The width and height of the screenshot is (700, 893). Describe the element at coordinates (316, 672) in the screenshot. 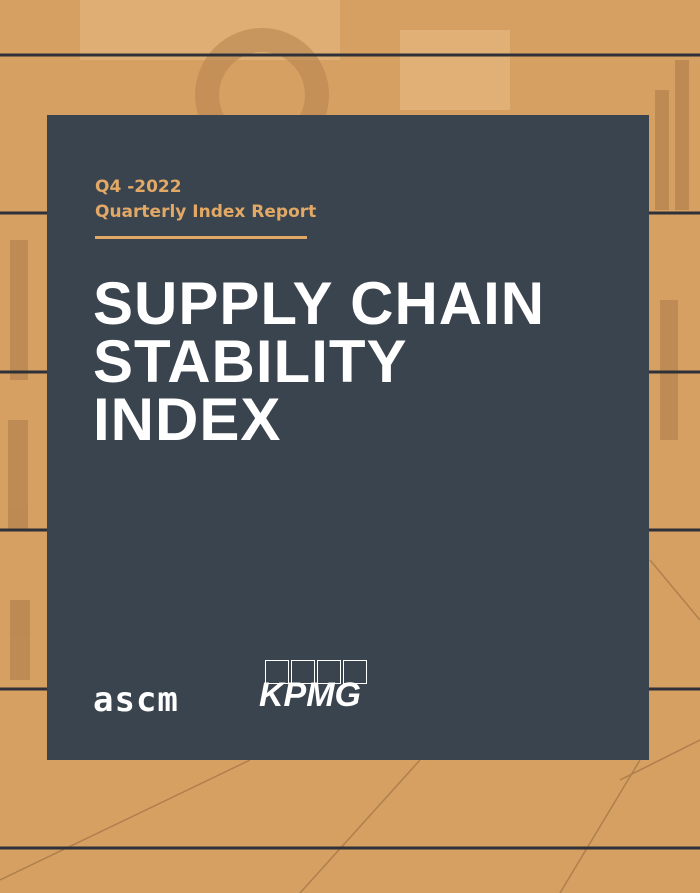

I see `logo-boxes` at that location.